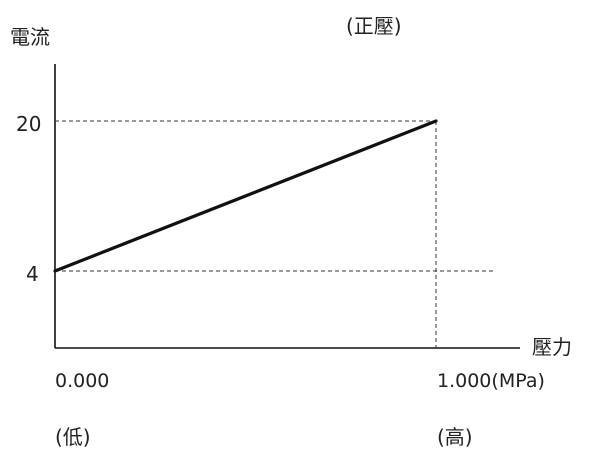  I want to click on x-tick-label-max-value: 1.000, so click(464, 381).